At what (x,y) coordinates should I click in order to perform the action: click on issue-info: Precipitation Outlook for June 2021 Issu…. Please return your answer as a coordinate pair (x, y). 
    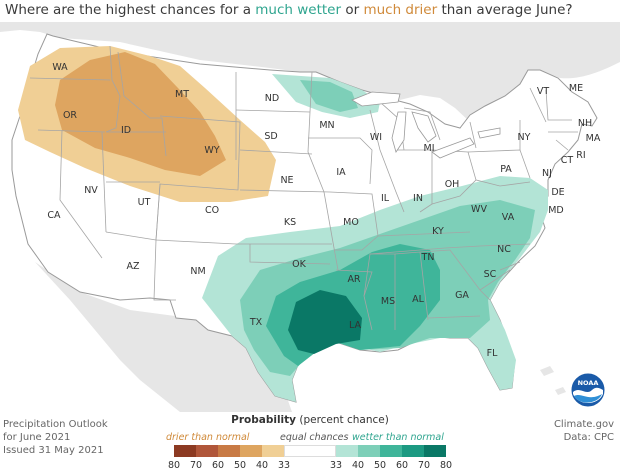
    Looking at the image, I should click on (55, 437).